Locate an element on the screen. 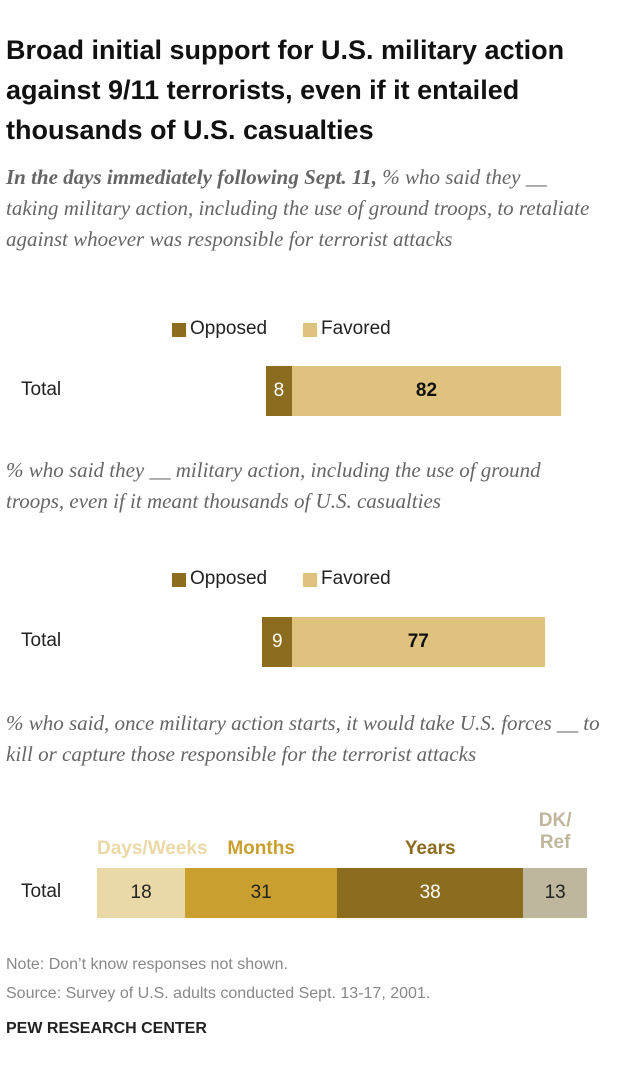  value-label: 8 is located at coordinates (279, 390).